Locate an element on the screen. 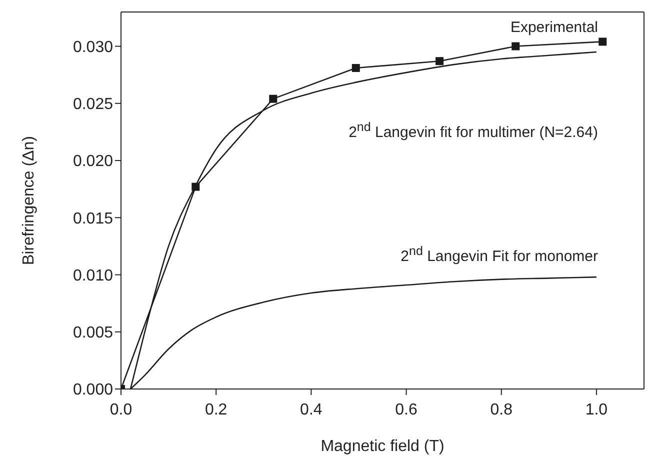  x-tick-label: 0.8 is located at coordinates (501, 409).